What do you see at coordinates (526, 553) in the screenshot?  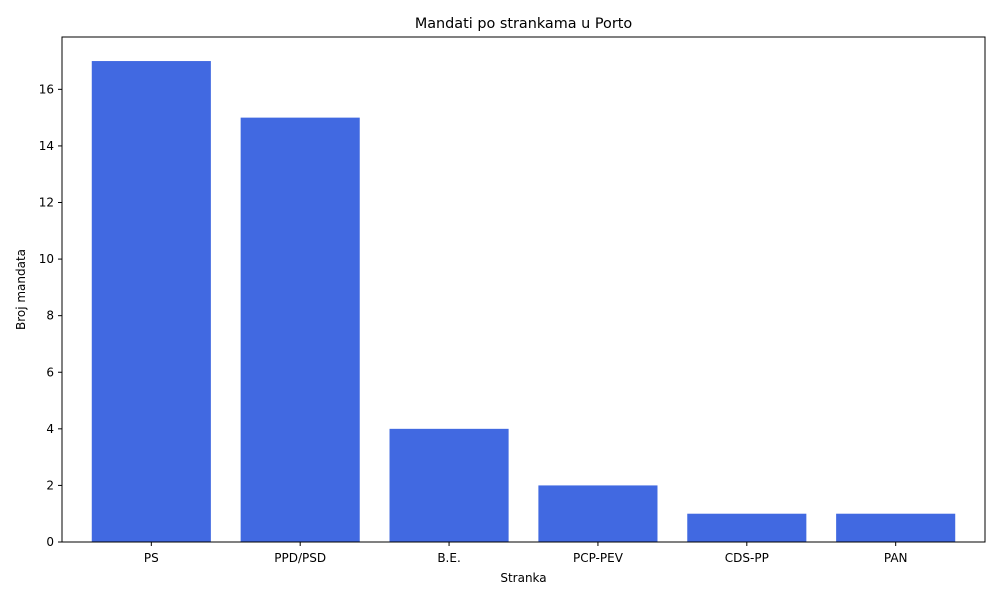 I see `x-axis-ticks: PS PPD/PSD B.E. PCP-PEV CDS-PP PAN` at bounding box center [526, 553].